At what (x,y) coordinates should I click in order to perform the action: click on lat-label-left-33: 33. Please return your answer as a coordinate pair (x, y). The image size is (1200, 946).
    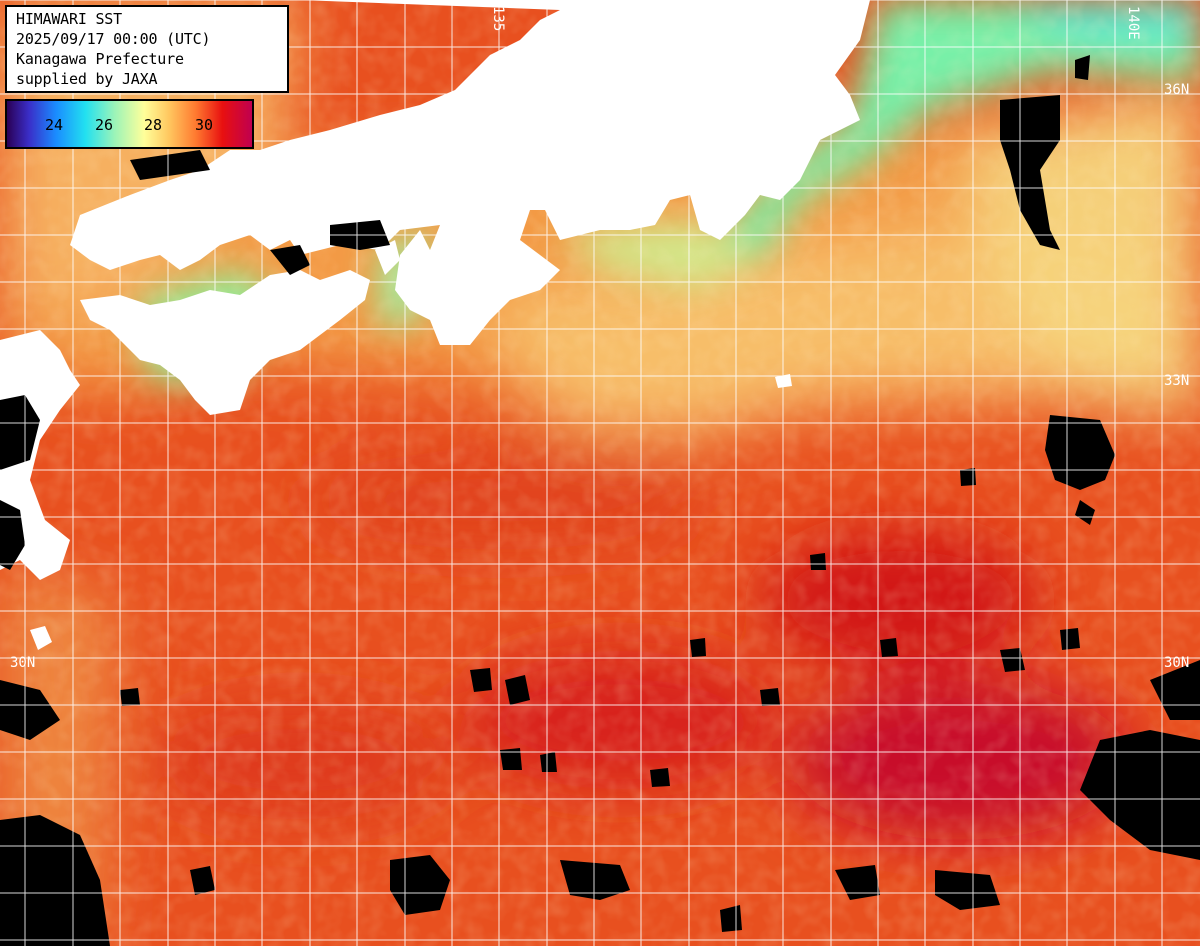
    Looking at the image, I should click on (18, 381).